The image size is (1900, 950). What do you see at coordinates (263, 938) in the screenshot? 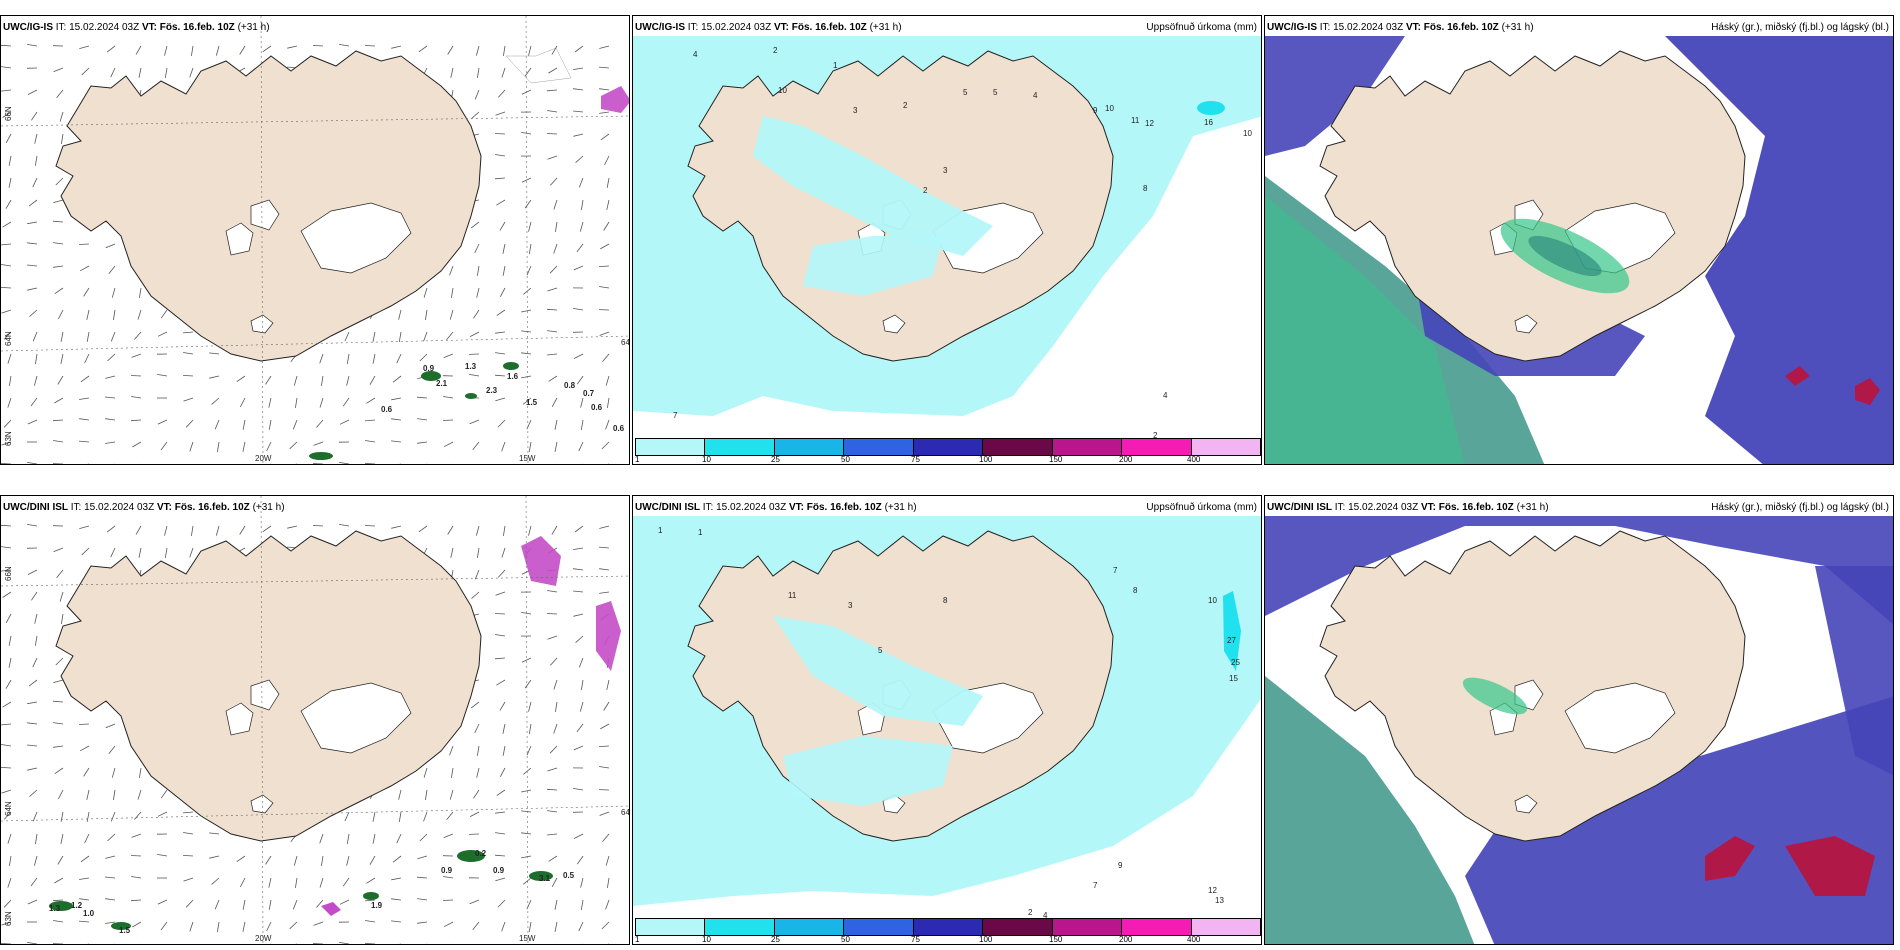
I see `lon-label-20w: 20W` at bounding box center [263, 938].